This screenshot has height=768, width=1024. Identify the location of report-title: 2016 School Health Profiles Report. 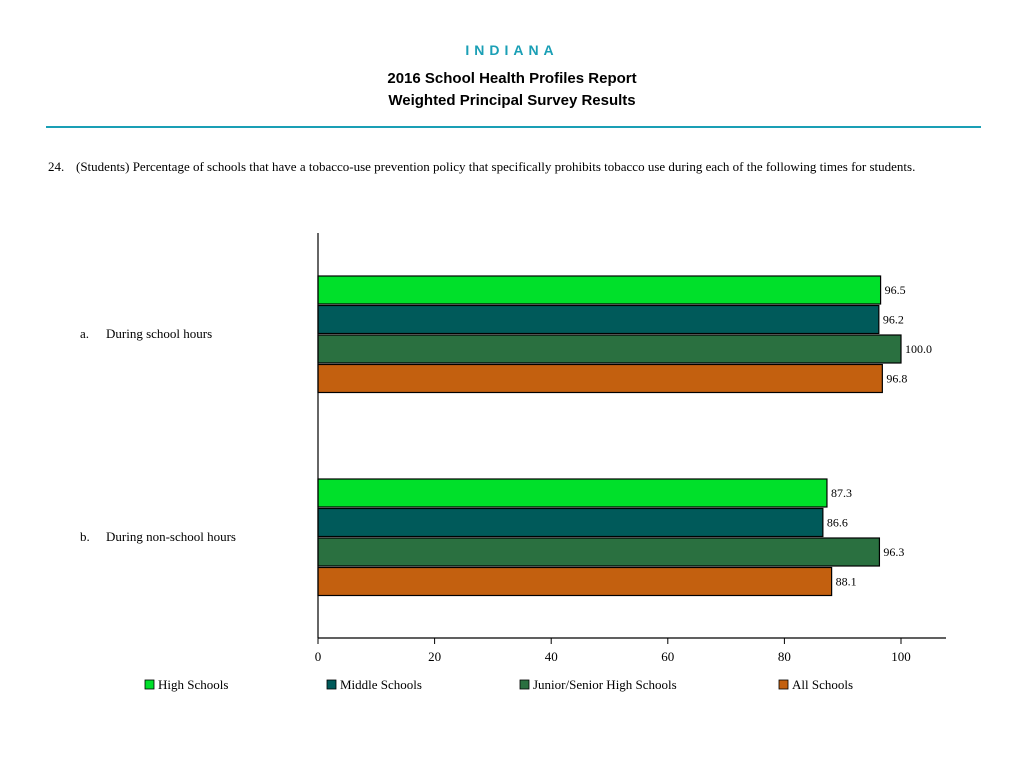
(512, 78).